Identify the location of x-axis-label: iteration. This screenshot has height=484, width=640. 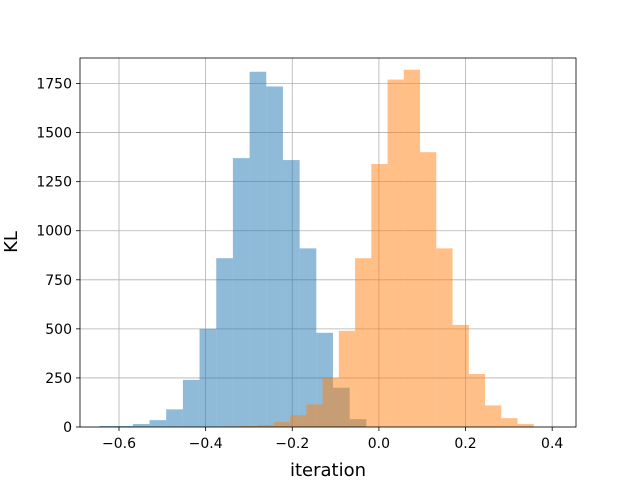
(328, 470).